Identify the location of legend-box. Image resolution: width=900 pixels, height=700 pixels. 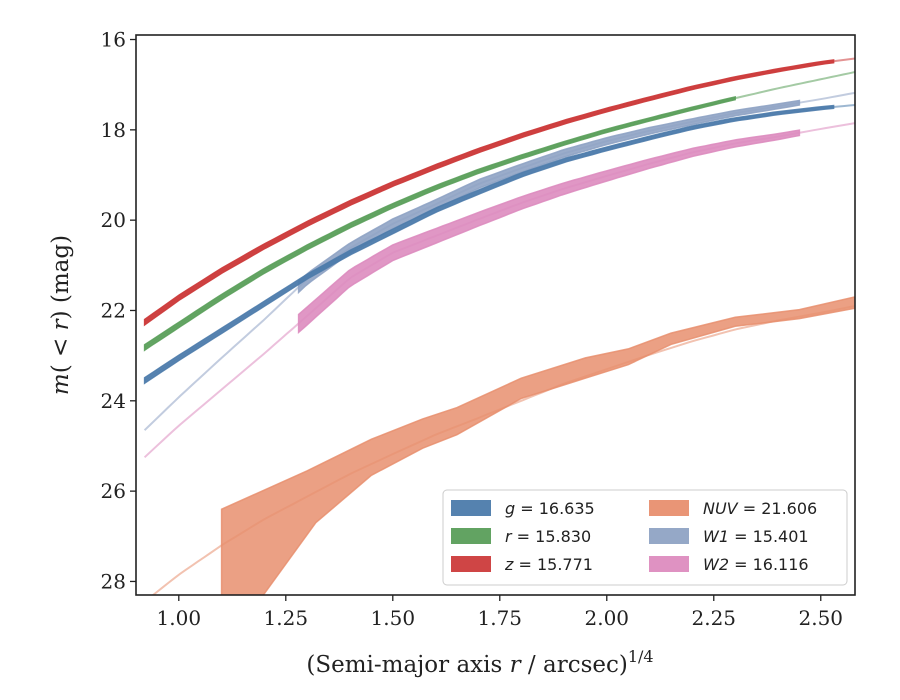
(645, 537).